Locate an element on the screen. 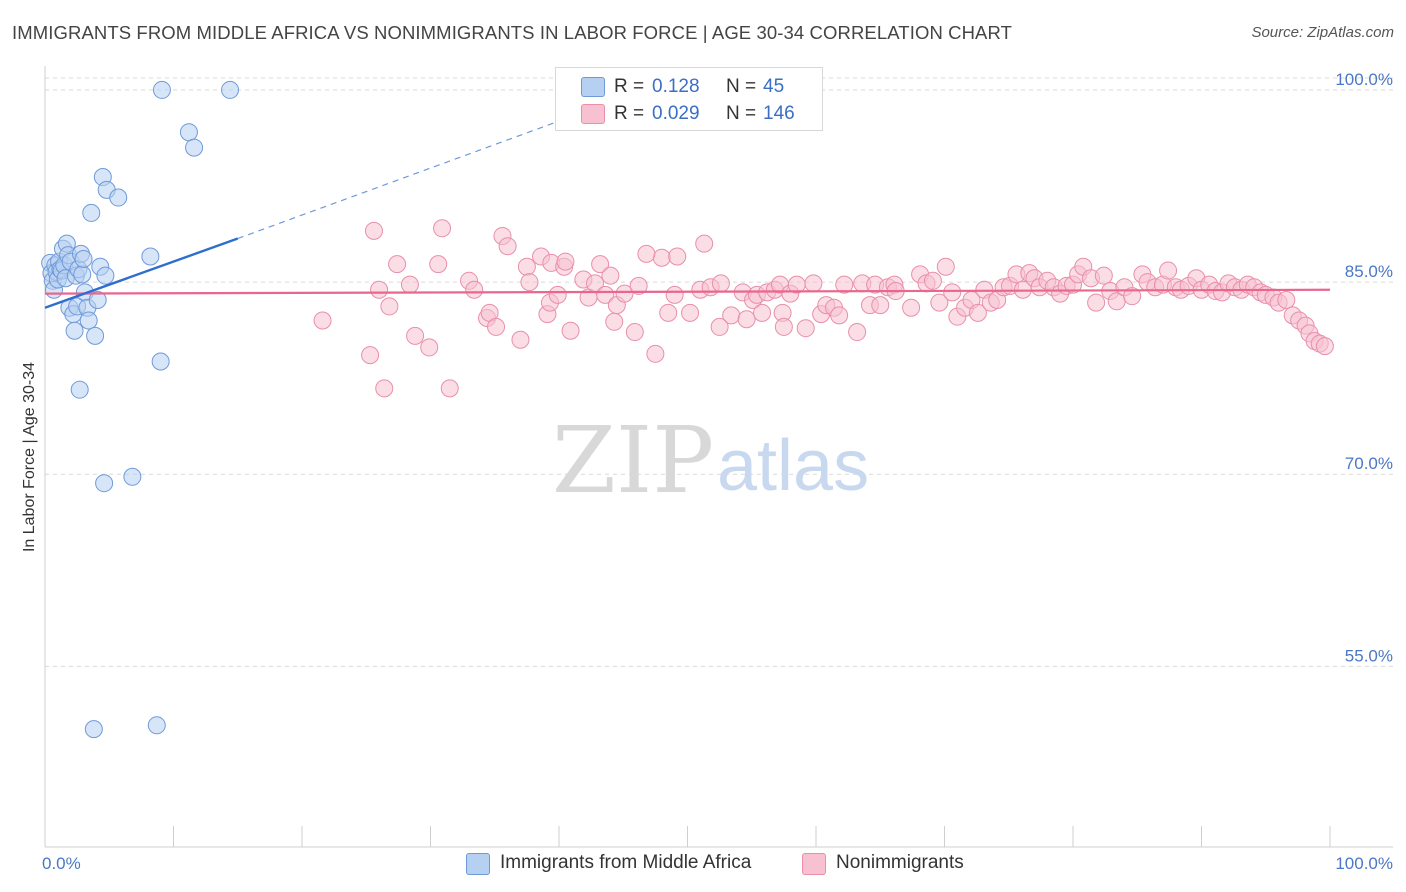  series-nonimmigrants is located at coordinates (823, 308).